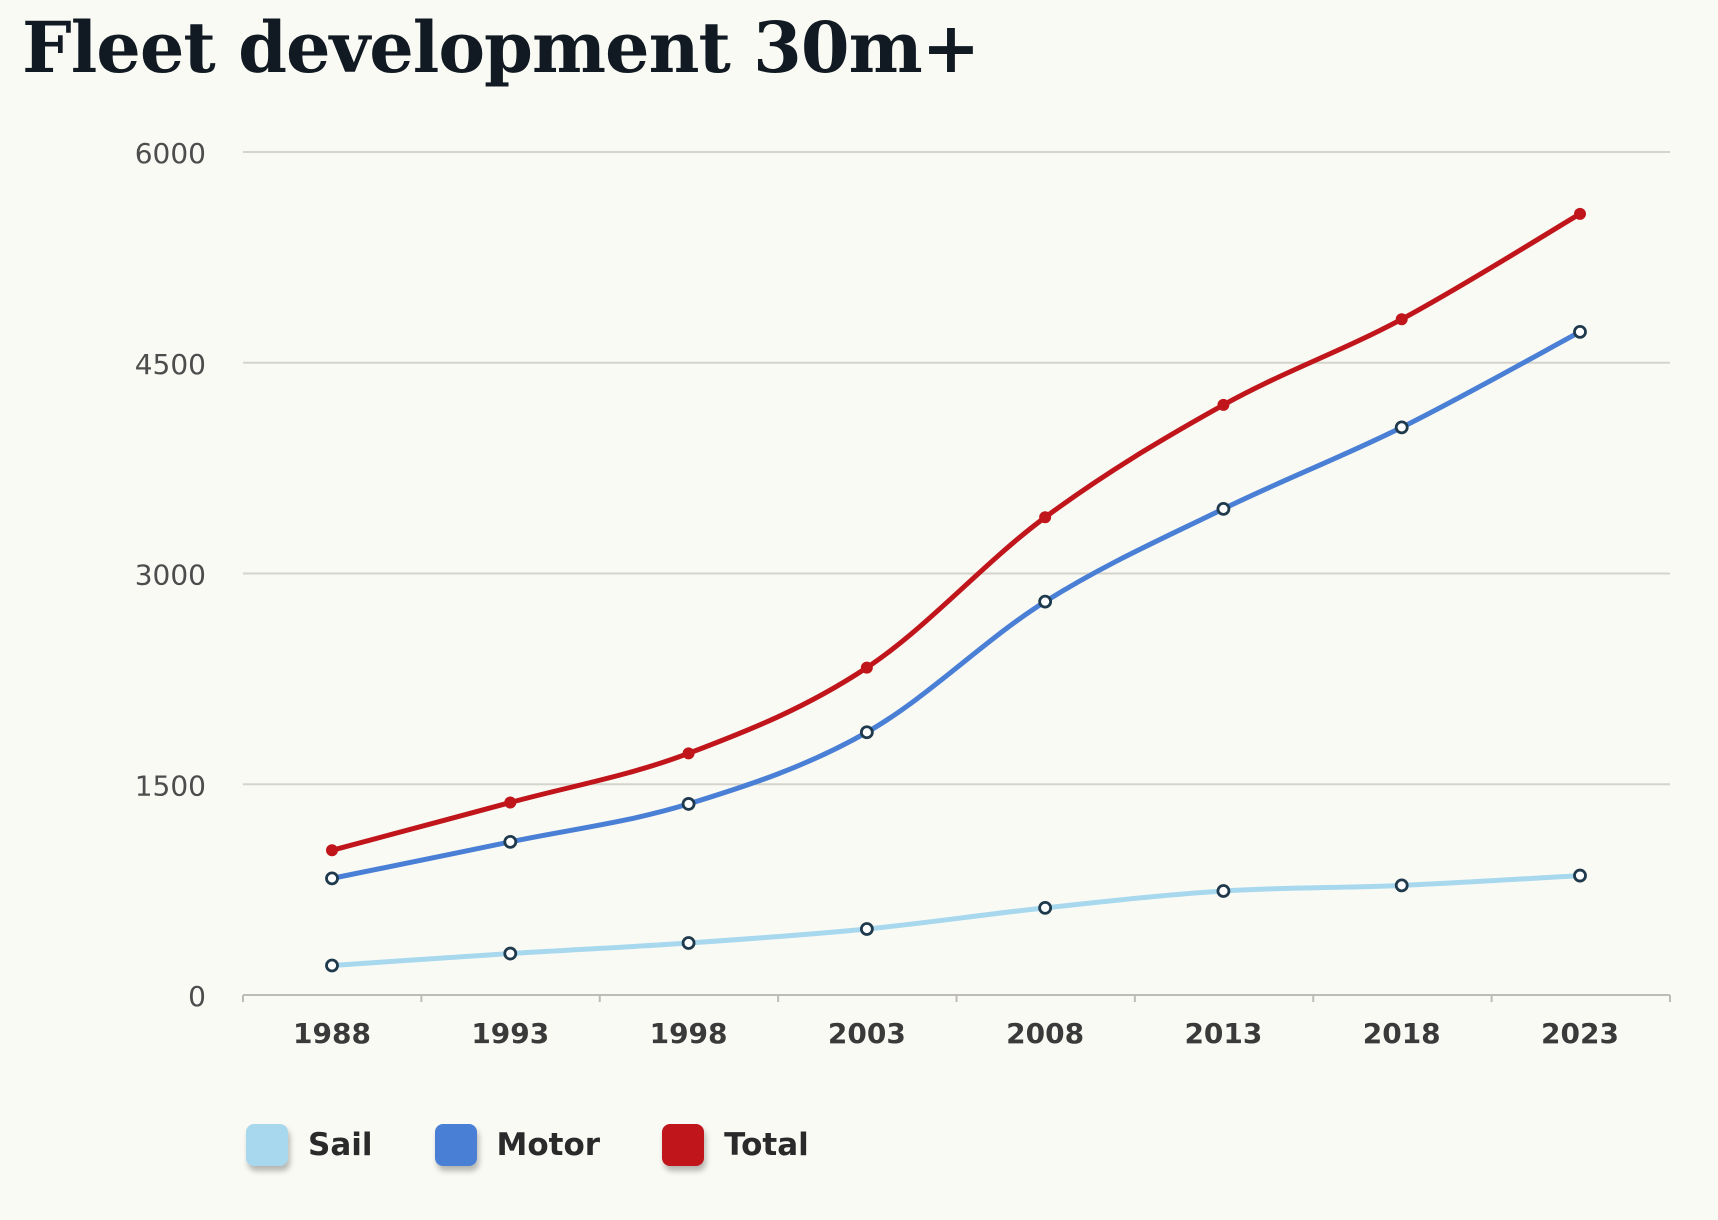 This screenshot has height=1220, width=1718. I want to click on data-point-total-2003, so click(866, 667).